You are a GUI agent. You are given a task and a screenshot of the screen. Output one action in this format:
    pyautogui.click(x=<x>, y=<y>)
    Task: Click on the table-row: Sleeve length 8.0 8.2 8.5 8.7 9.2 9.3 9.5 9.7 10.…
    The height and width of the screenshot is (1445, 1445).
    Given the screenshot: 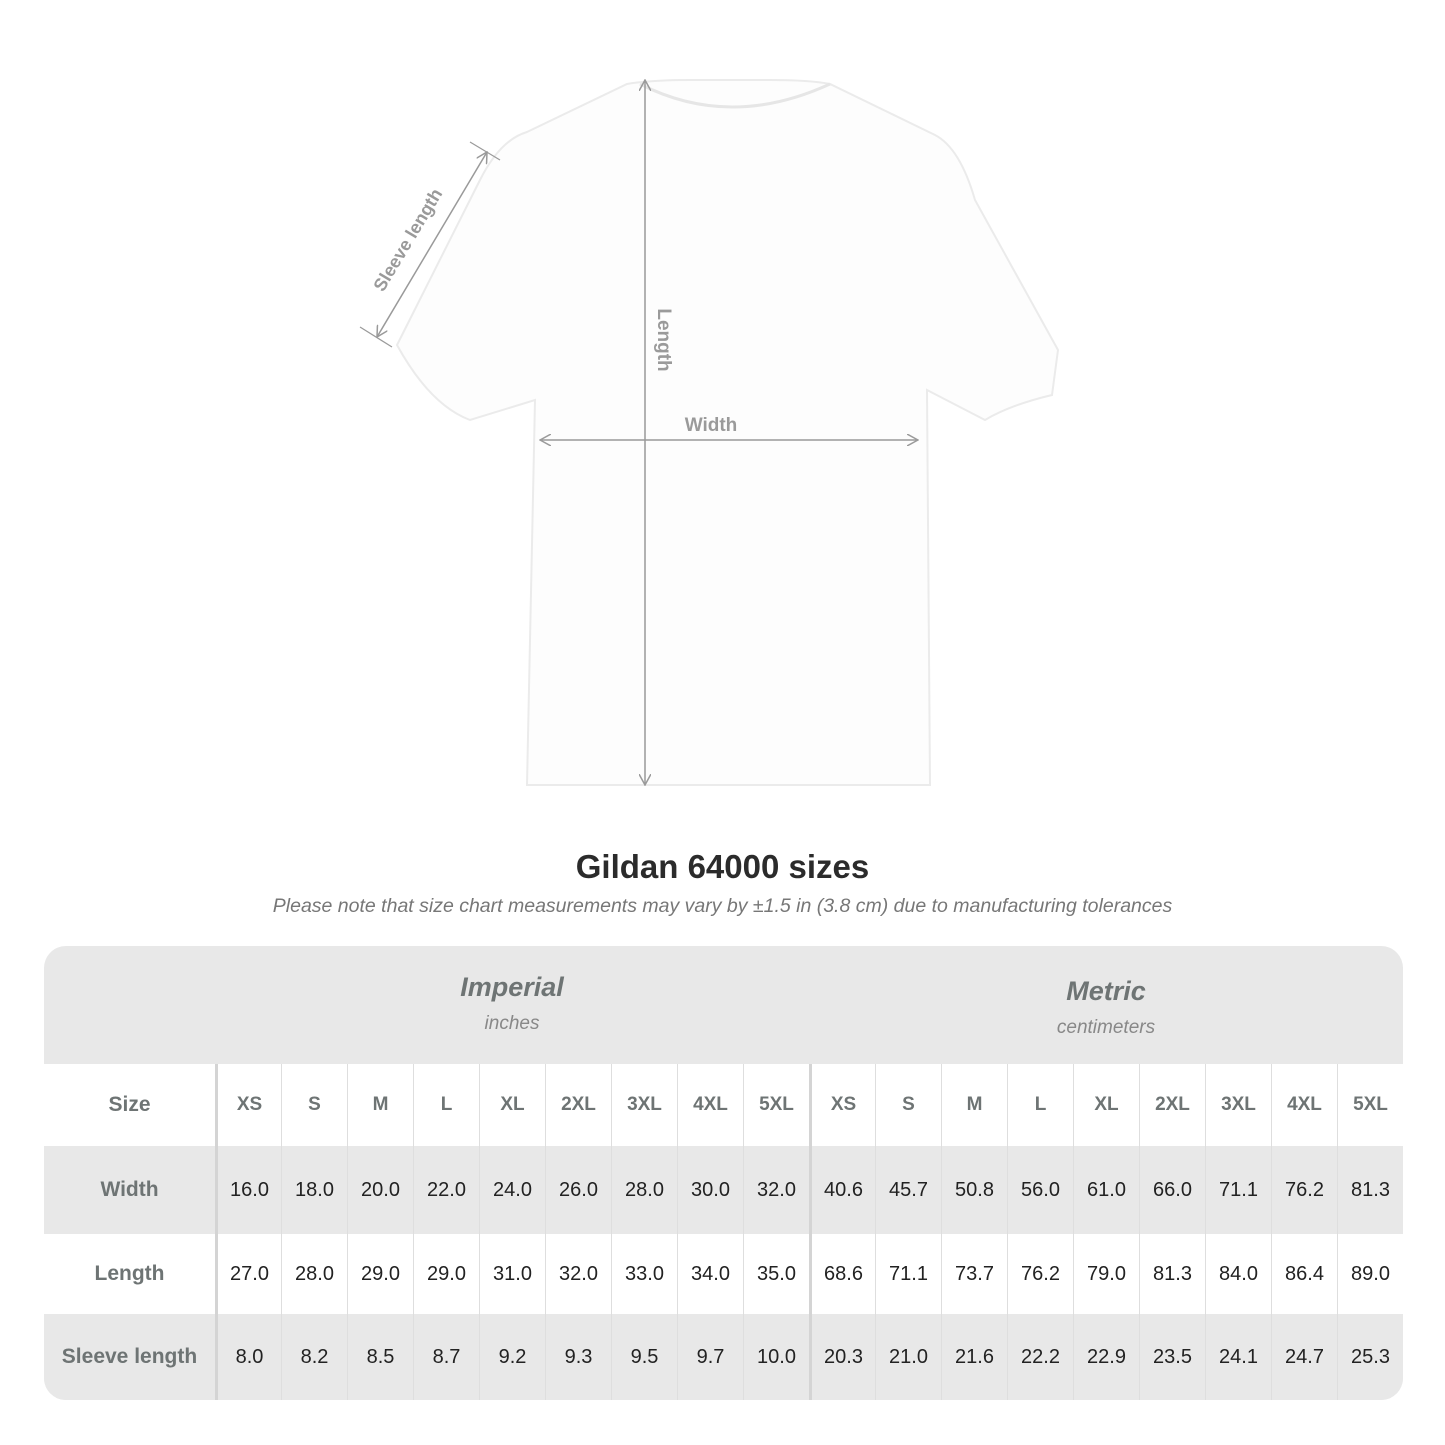 What is the action you would take?
    pyautogui.click(x=723, y=1357)
    